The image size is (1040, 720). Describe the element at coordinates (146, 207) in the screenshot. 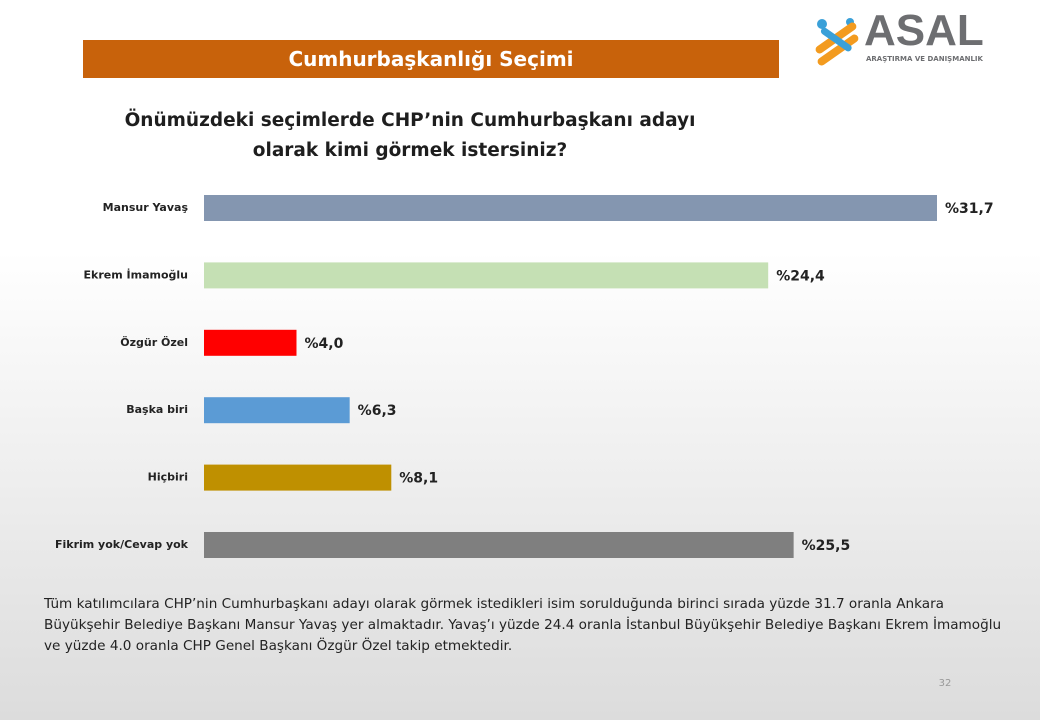

I see `category-label: Mansur Yavaş` at that location.